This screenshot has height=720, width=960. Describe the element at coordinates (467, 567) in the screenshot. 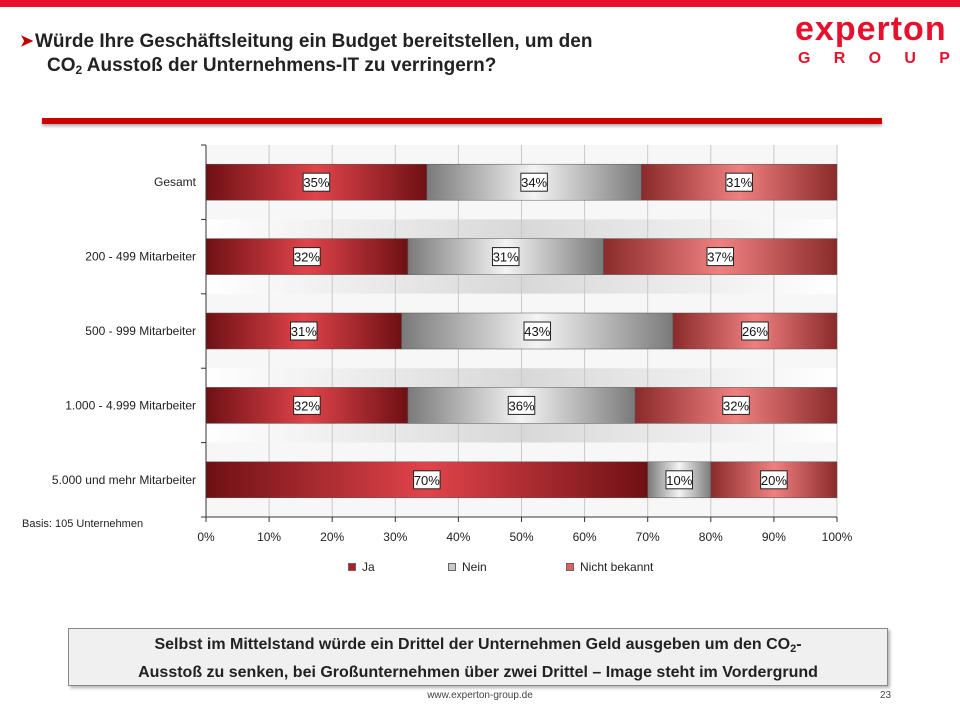

I see `legend-item-nein: Nein` at that location.